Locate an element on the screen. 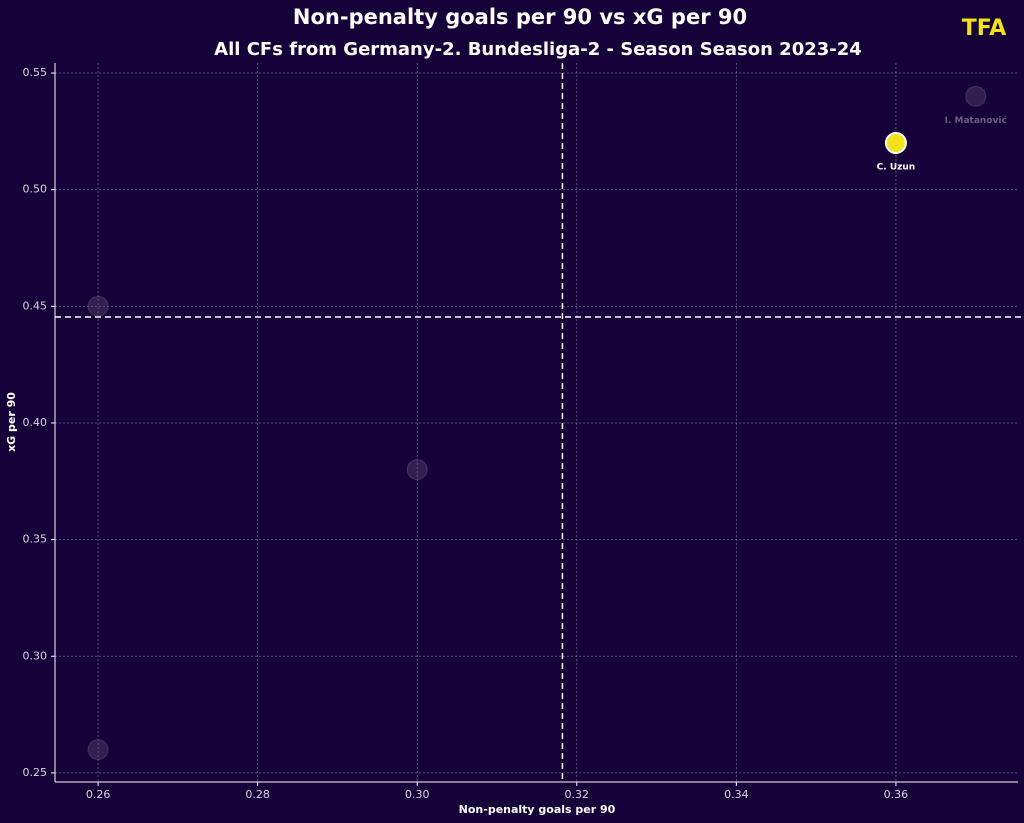 The width and height of the screenshot is (1024, 823). x-tick-label: 0.32 is located at coordinates (577, 794).